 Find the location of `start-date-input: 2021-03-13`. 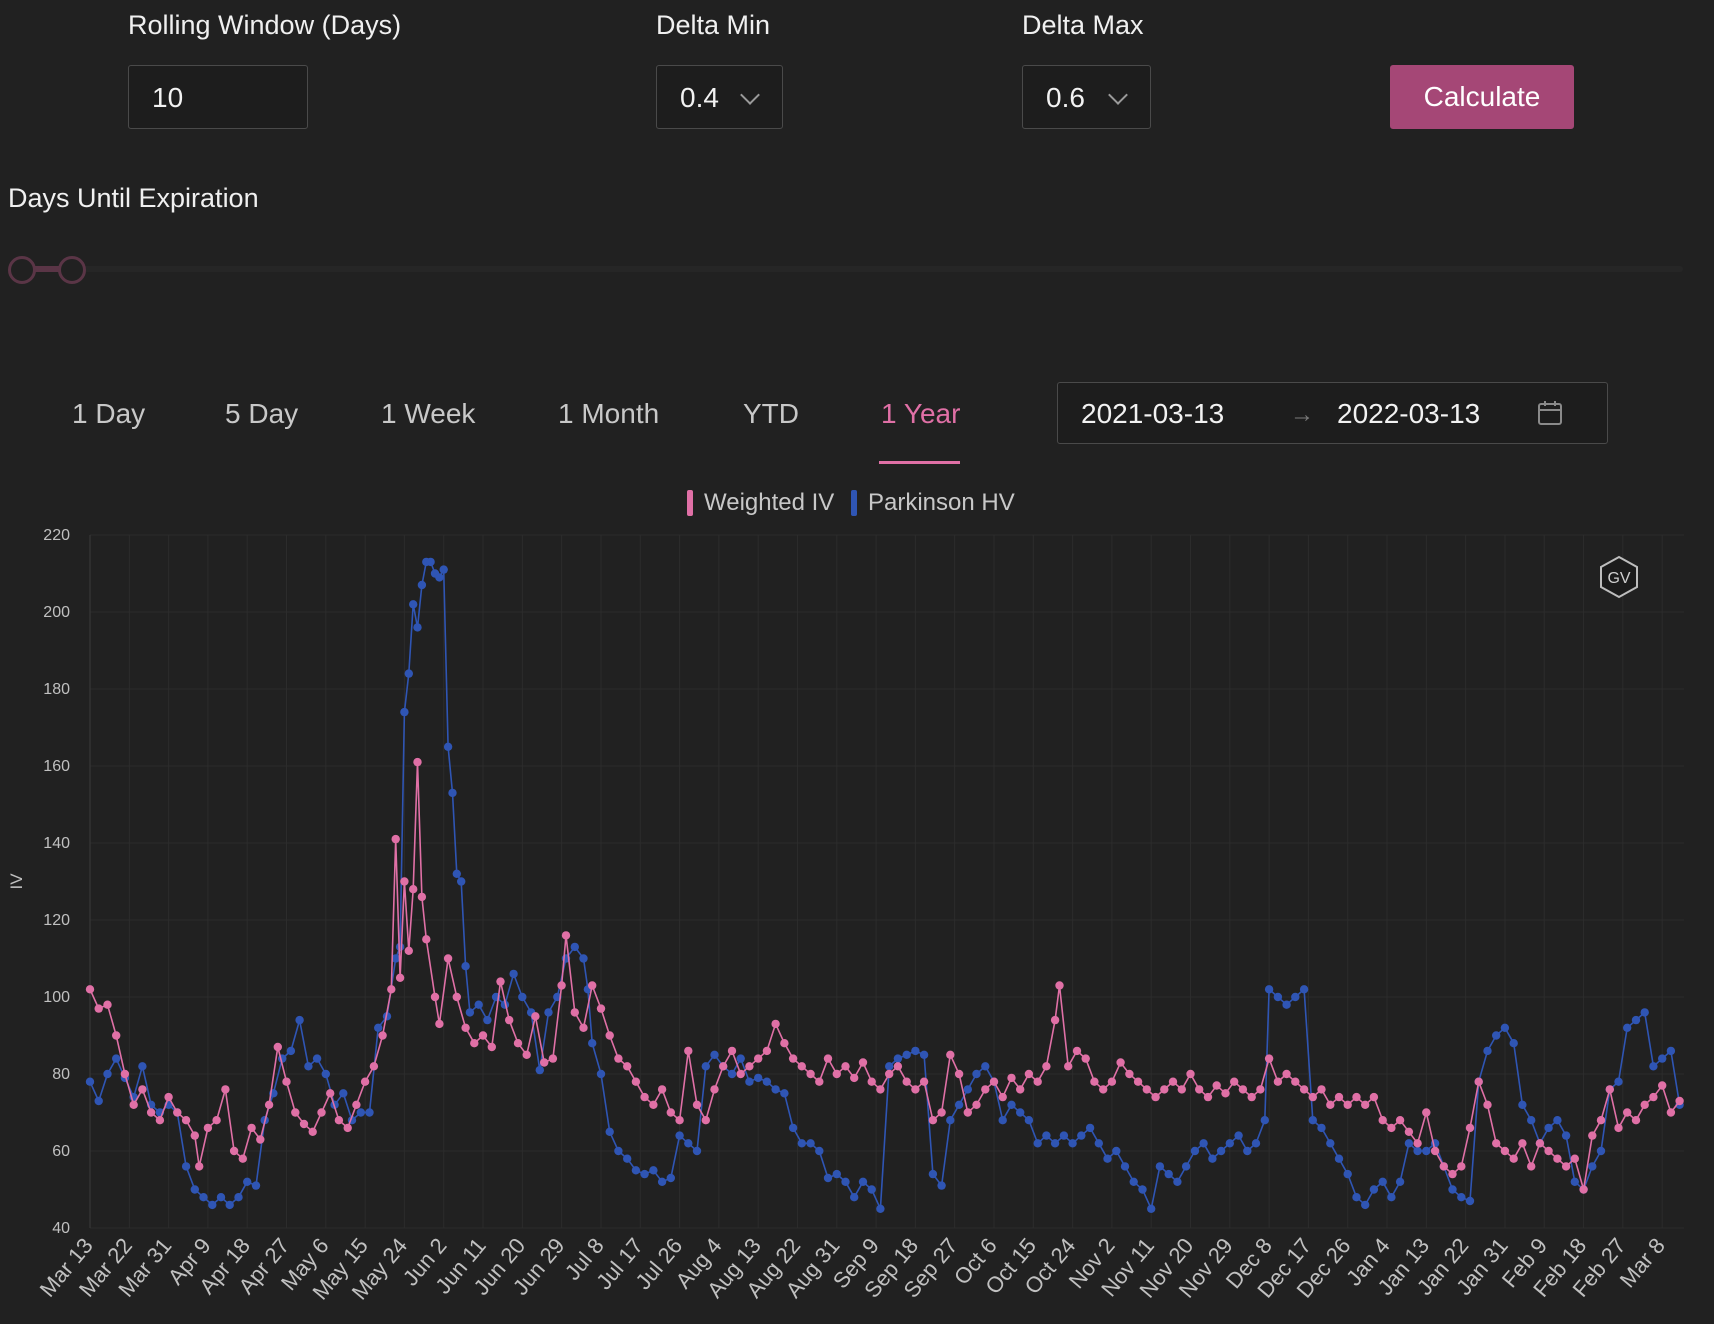

start-date-input: 2021-03-13 is located at coordinates (1153, 413).